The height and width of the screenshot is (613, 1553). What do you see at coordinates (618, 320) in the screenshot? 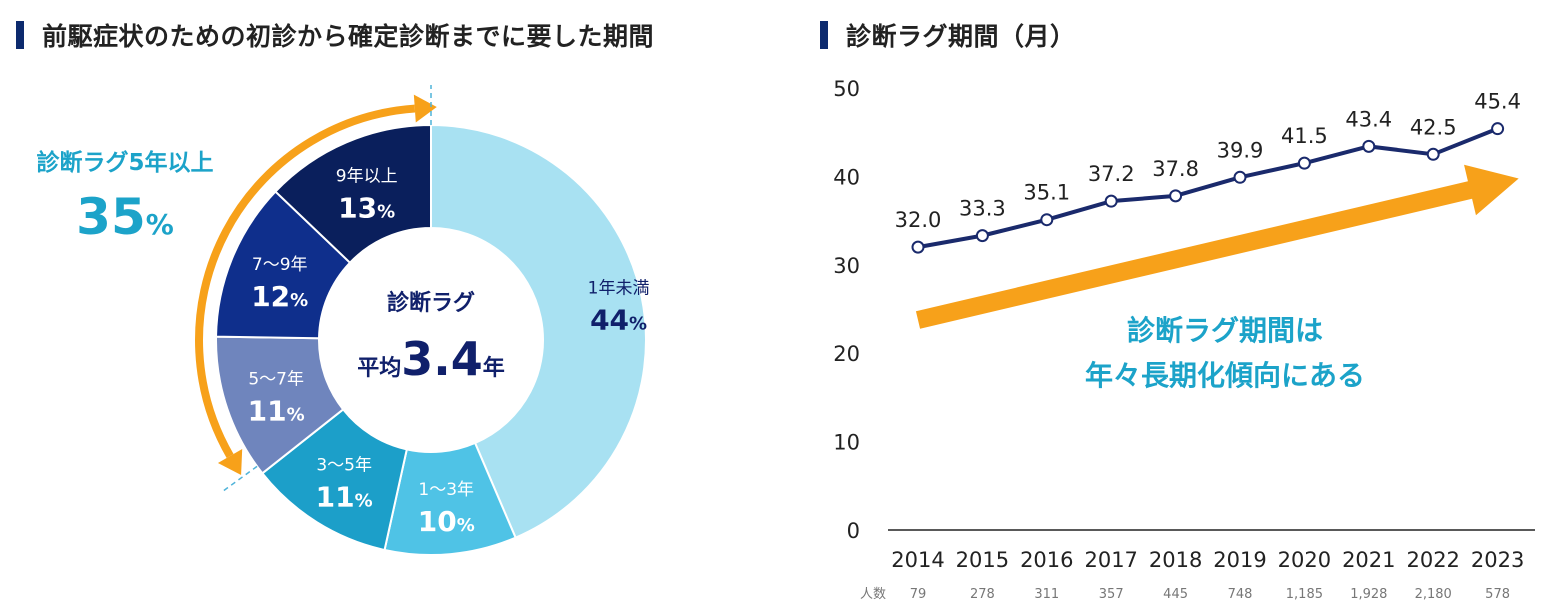
I see `slice-value: 44%` at bounding box center [618, 320].